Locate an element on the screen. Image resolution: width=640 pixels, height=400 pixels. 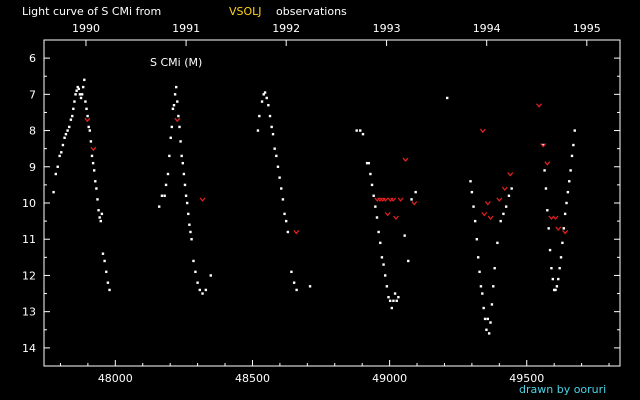
x-tick-label: 48500 is located at coordinates (252, 378).